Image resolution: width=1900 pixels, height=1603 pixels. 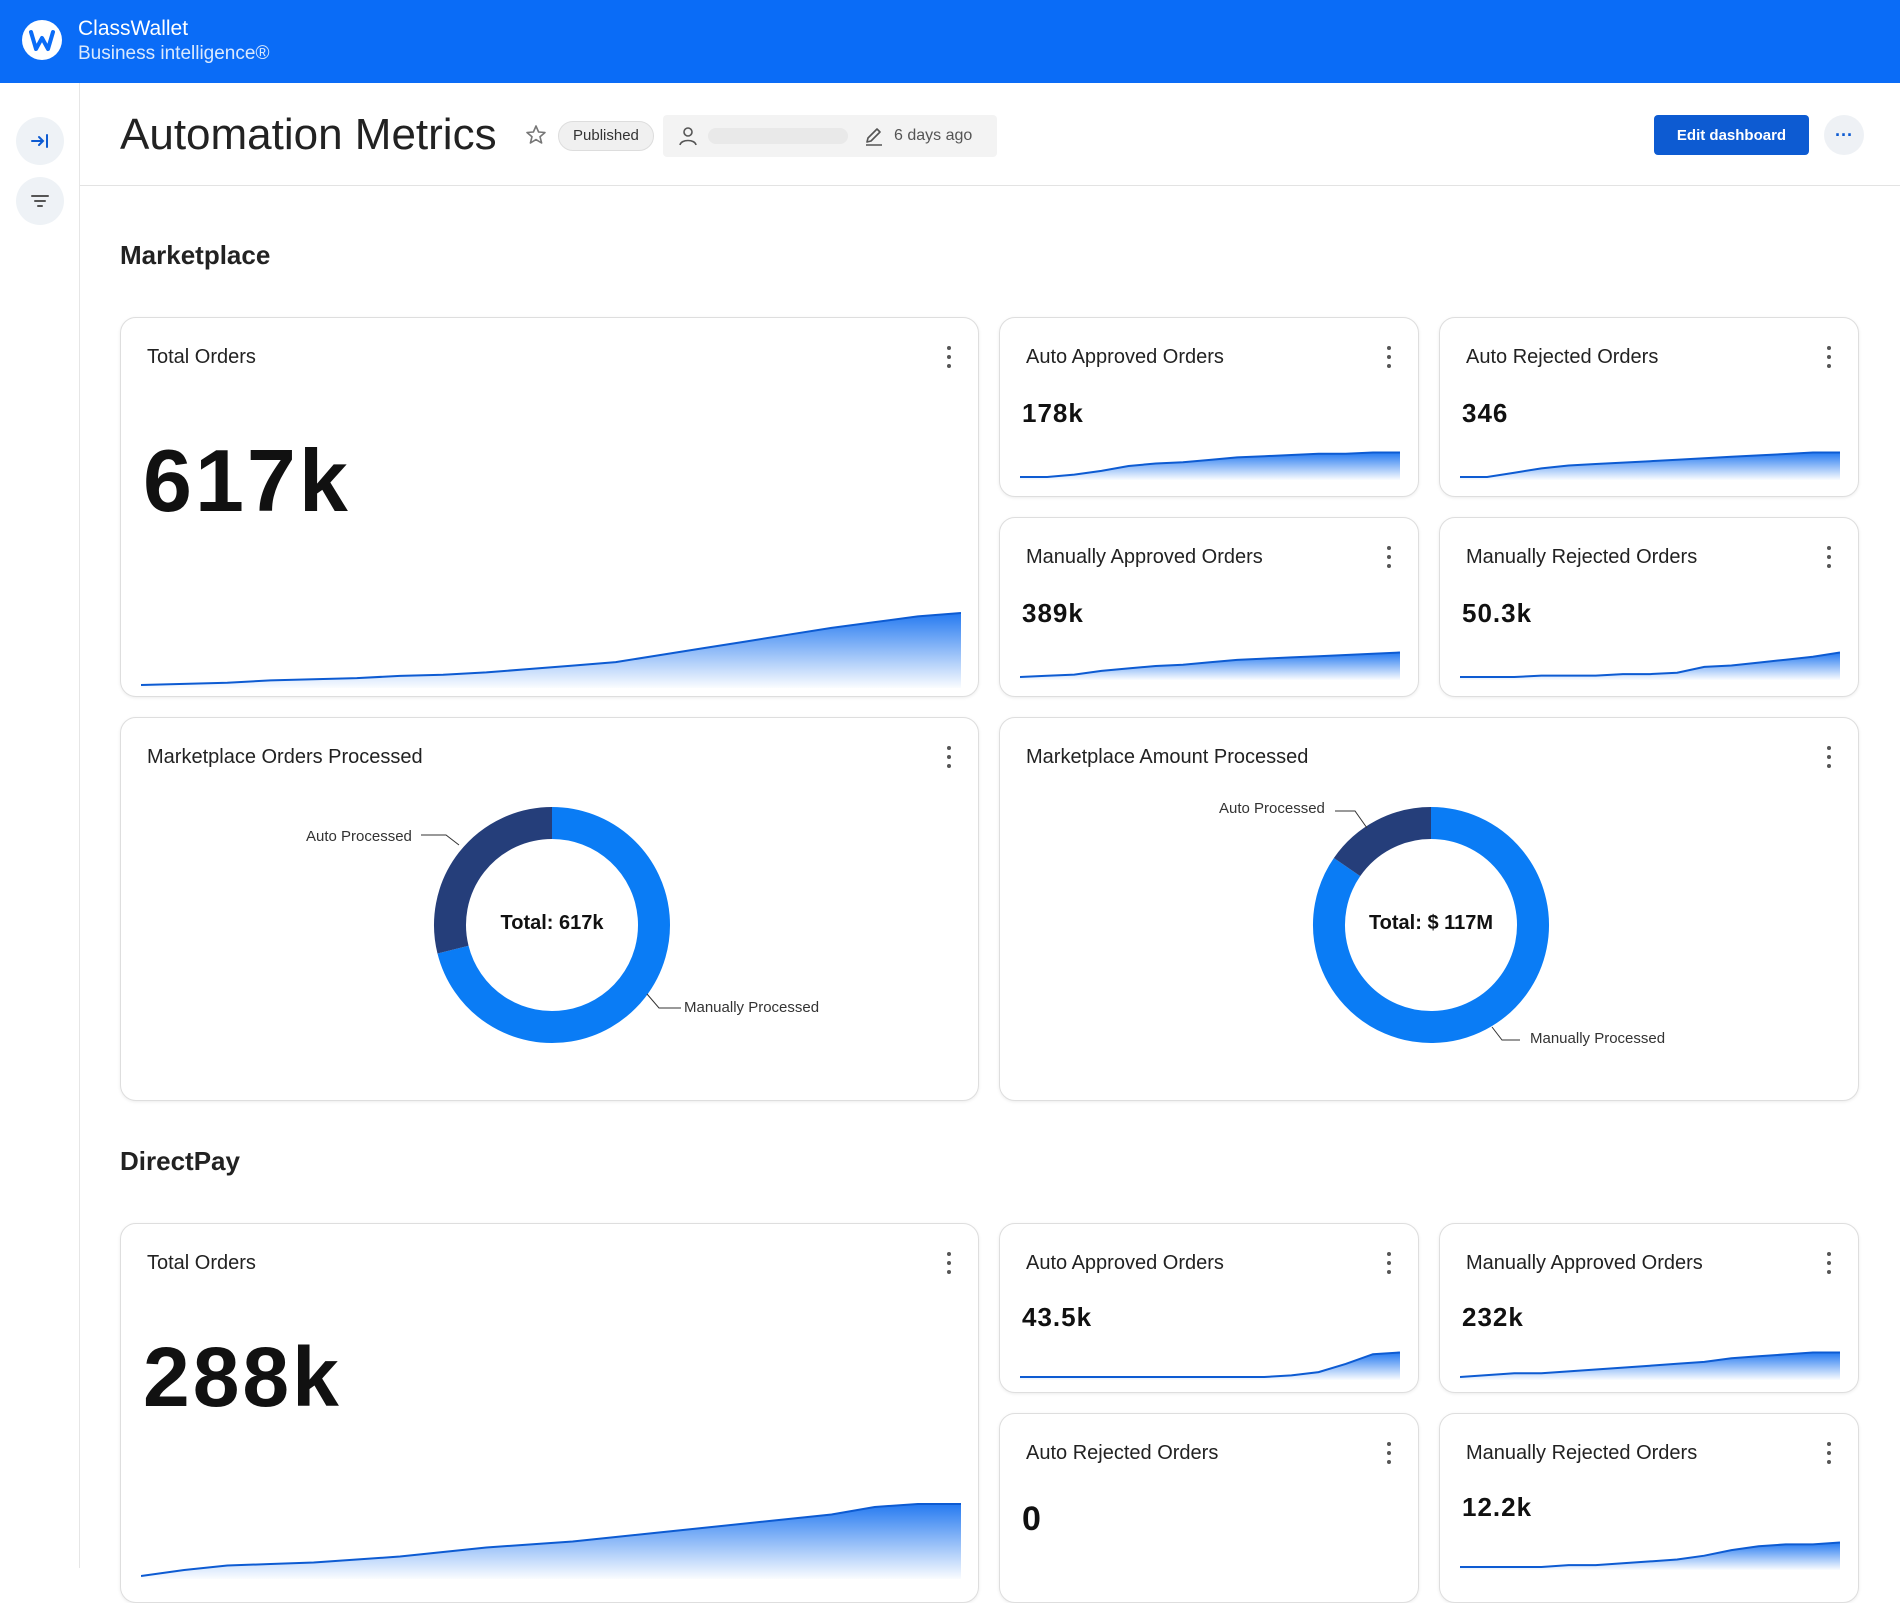 What do you see at coordinates (606, 136) in the screenshot?
I see `status-badge: Published` at bounding box center [606, 136].